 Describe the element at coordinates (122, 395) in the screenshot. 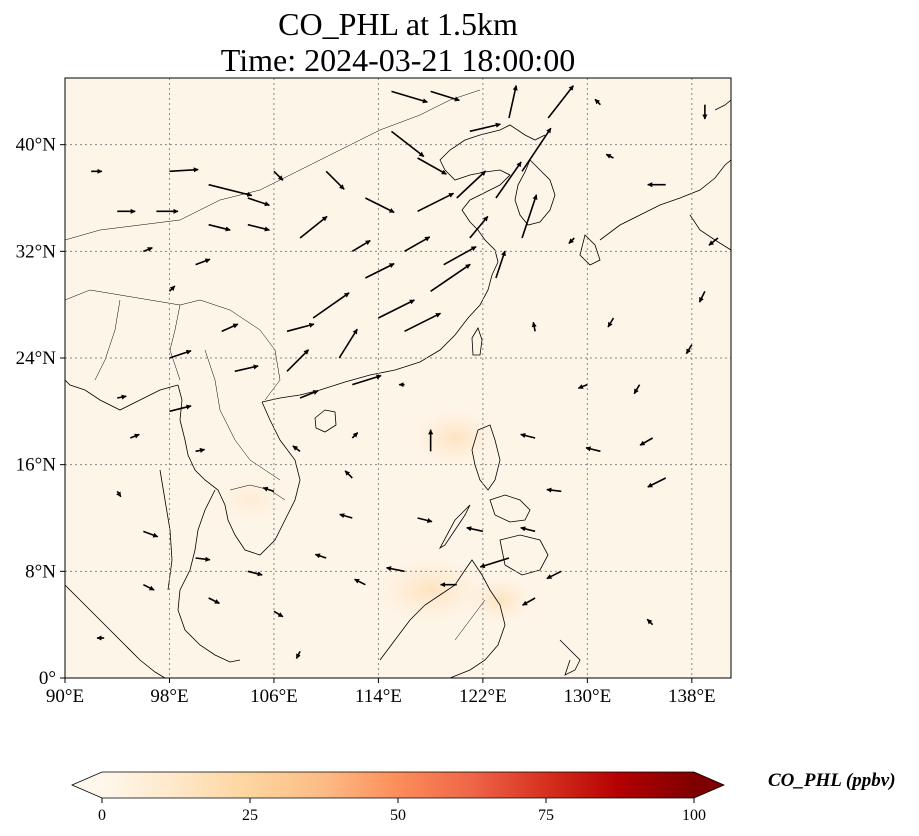

I see `myanmar-coast` at that location.